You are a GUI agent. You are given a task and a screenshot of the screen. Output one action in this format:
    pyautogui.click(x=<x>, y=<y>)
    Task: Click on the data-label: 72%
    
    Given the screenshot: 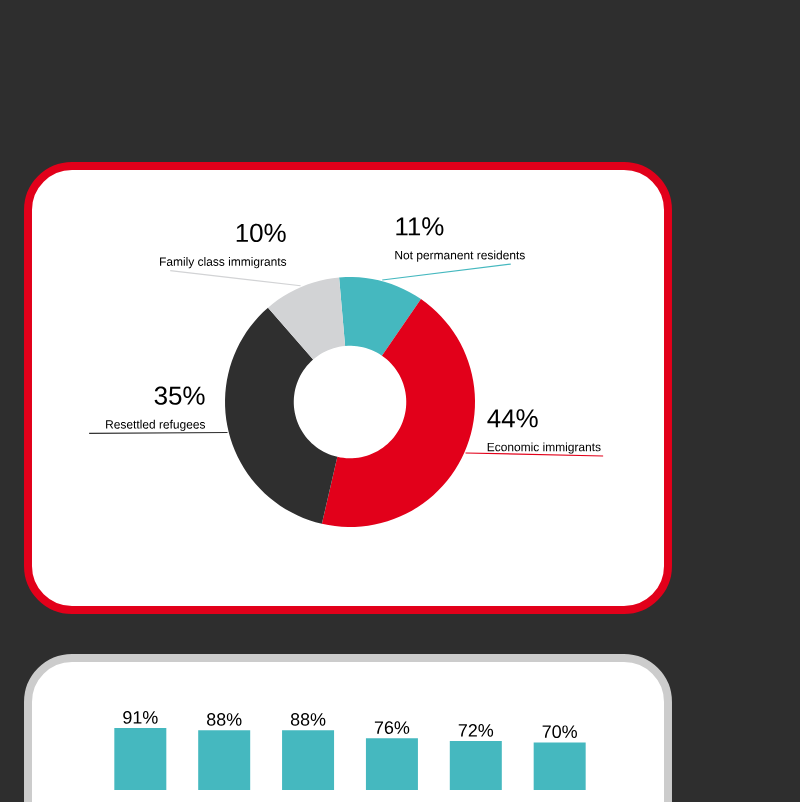 What is the action you would take?
    pyautogui.click(x=476, y=730)
    